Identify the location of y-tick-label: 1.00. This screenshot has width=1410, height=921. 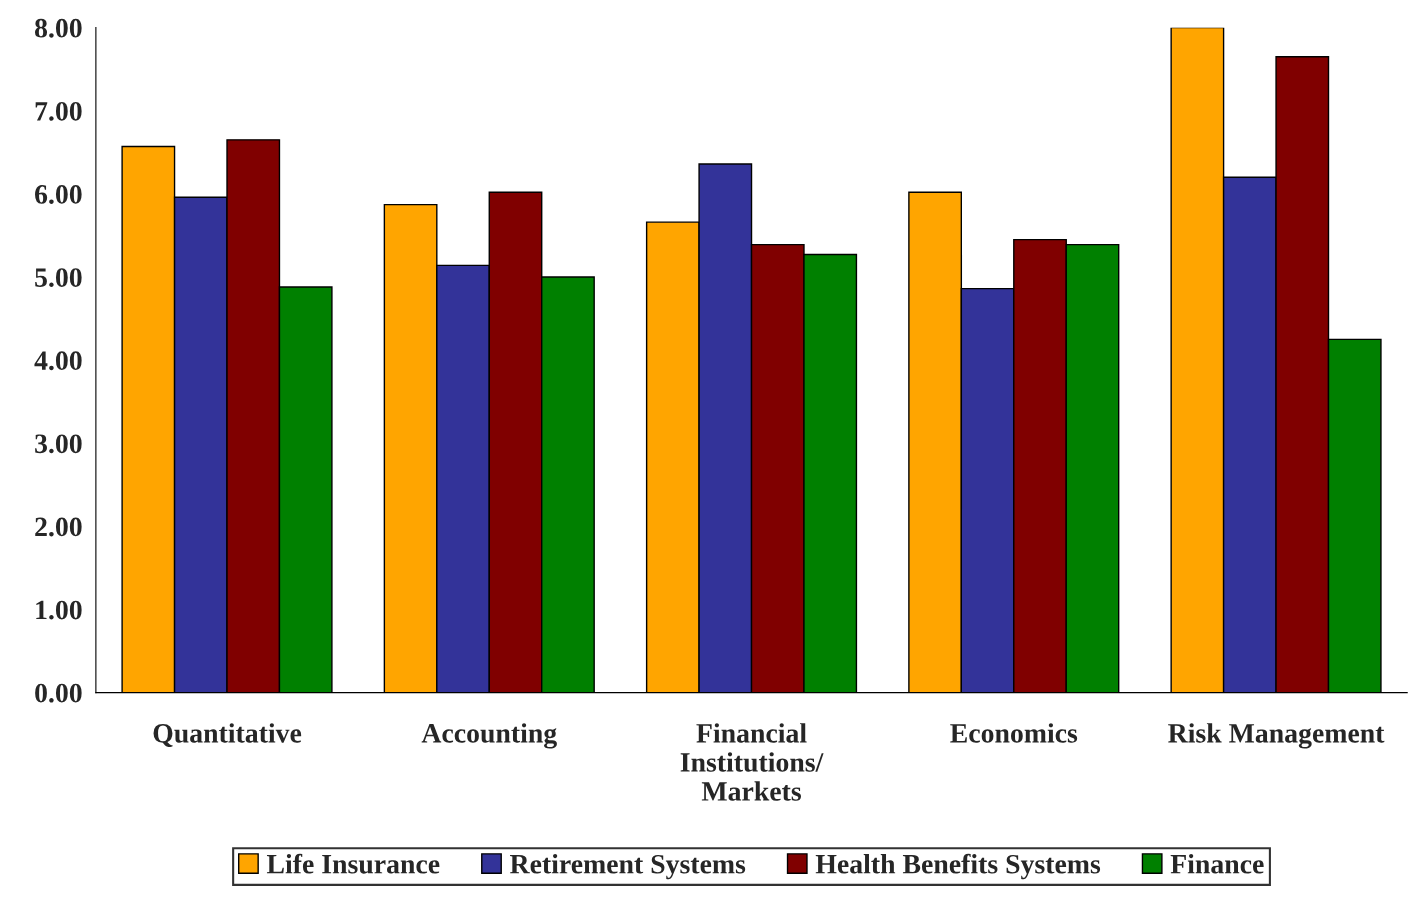
(59, 610).